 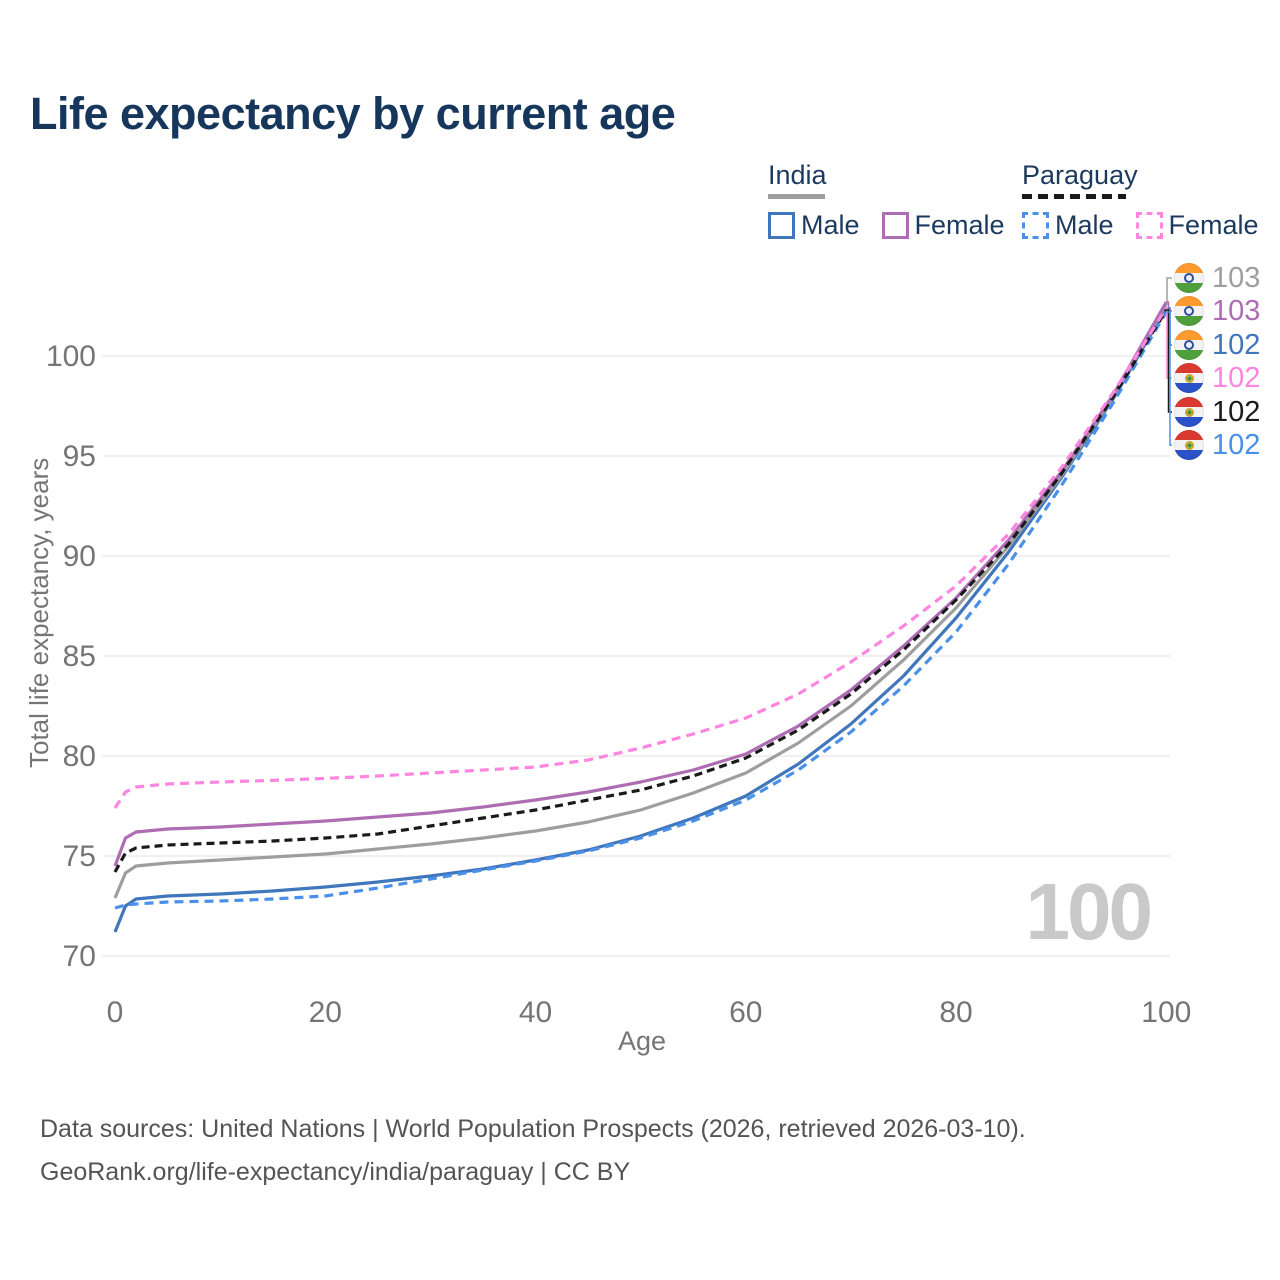 I want to click on legend-items-paraguay: Male Female, so click(x=1151, y=225).